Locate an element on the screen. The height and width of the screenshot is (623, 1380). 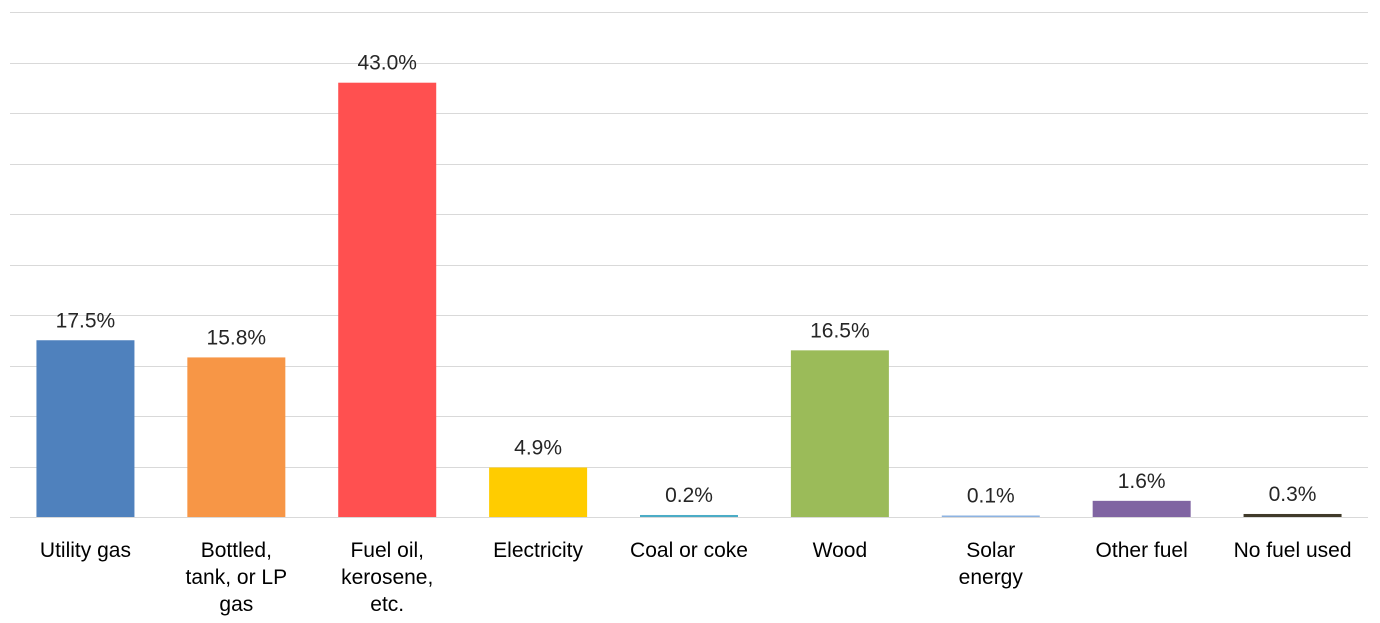
data-label: 16.5% is located at coordinates (840, 330).